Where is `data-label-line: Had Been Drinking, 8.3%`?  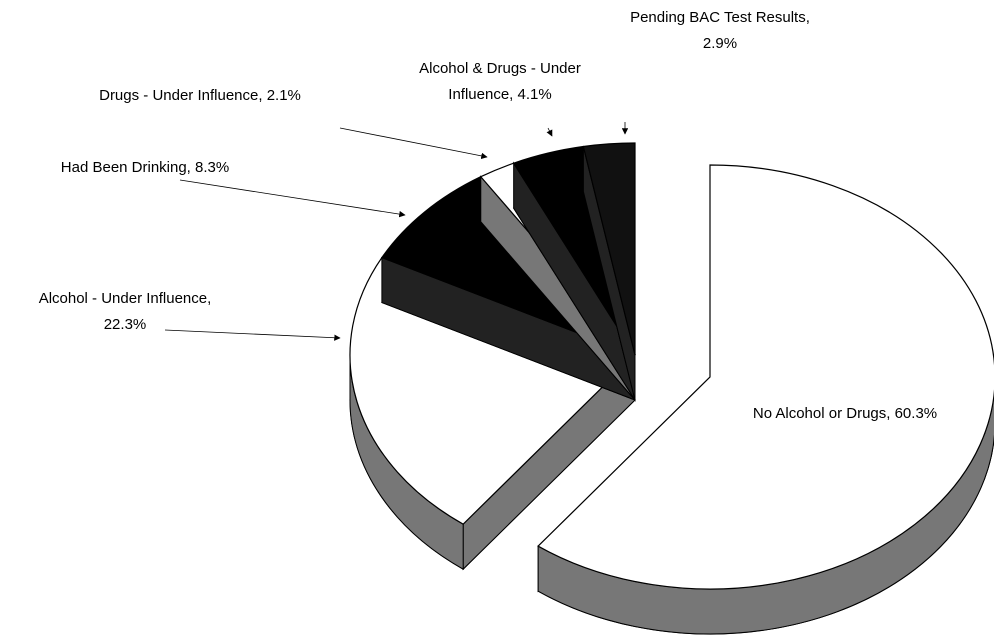
data-label-line: Had Been Drinking, 8.3% is located at coordinates (145, 167).